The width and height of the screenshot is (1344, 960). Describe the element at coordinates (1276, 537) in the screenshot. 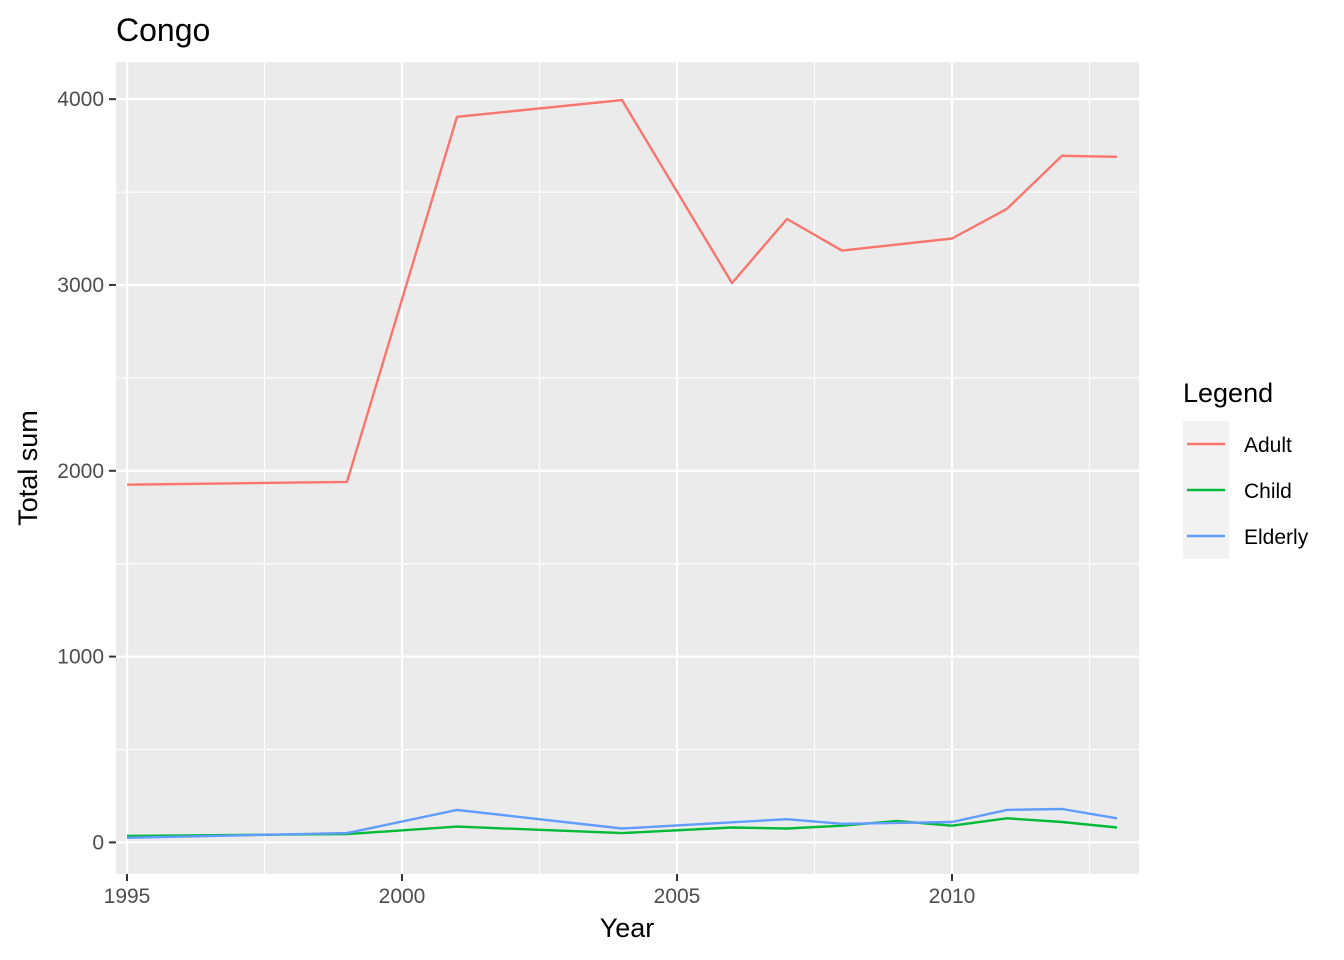

I see `legend-label-elderly: Elderly` at that location.